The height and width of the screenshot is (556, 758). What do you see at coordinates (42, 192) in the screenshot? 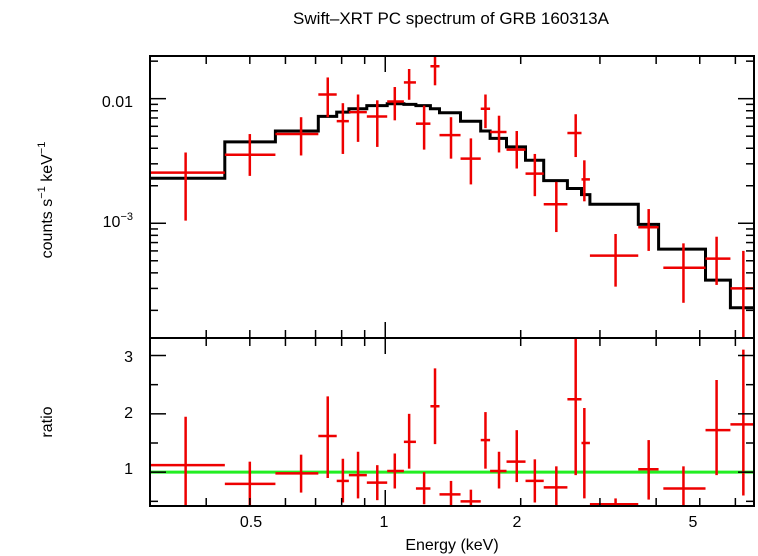
I see `y-label-sup1: −1` at bounding box center [42, 192].